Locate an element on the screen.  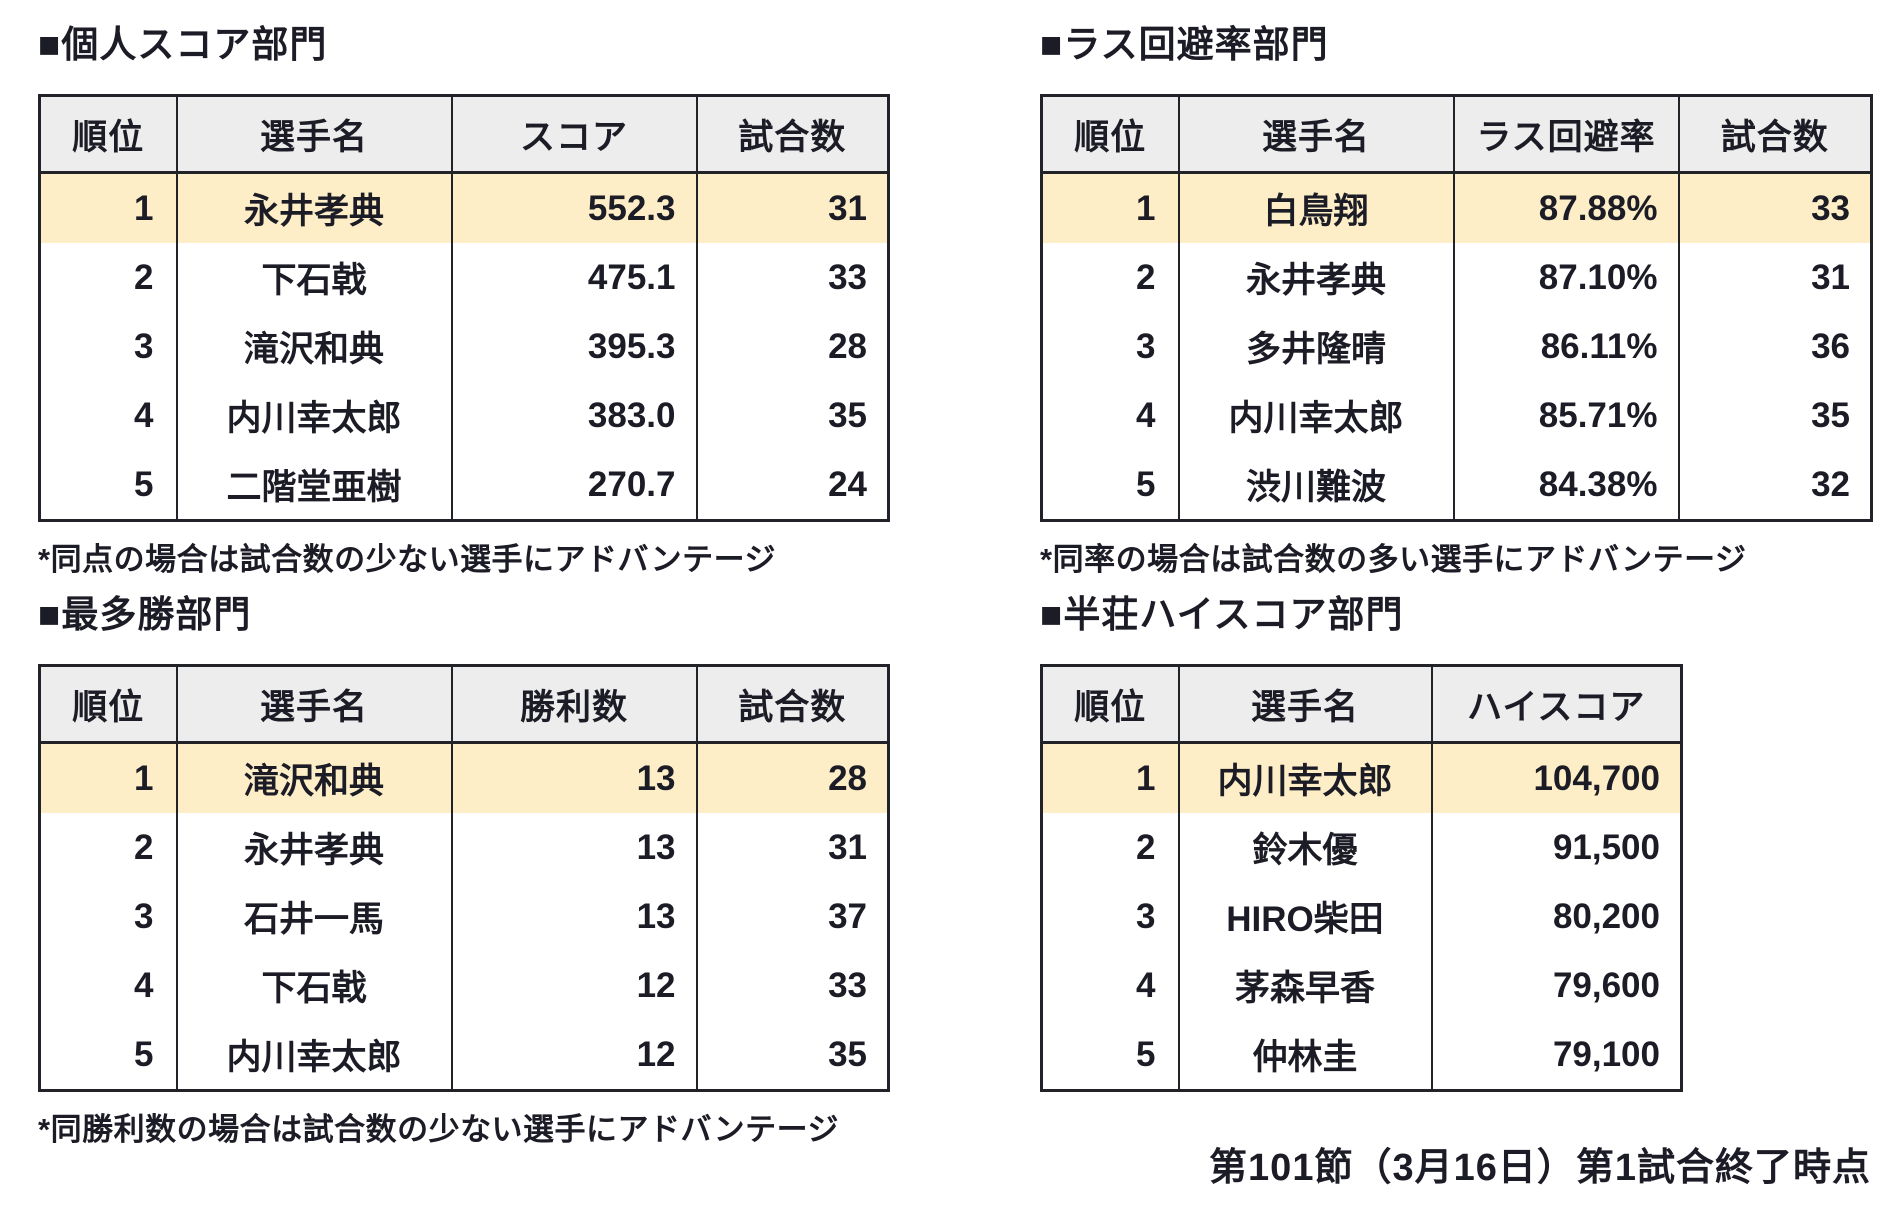
rate-cell: 85.71% is located at coordinates (1566, 415).